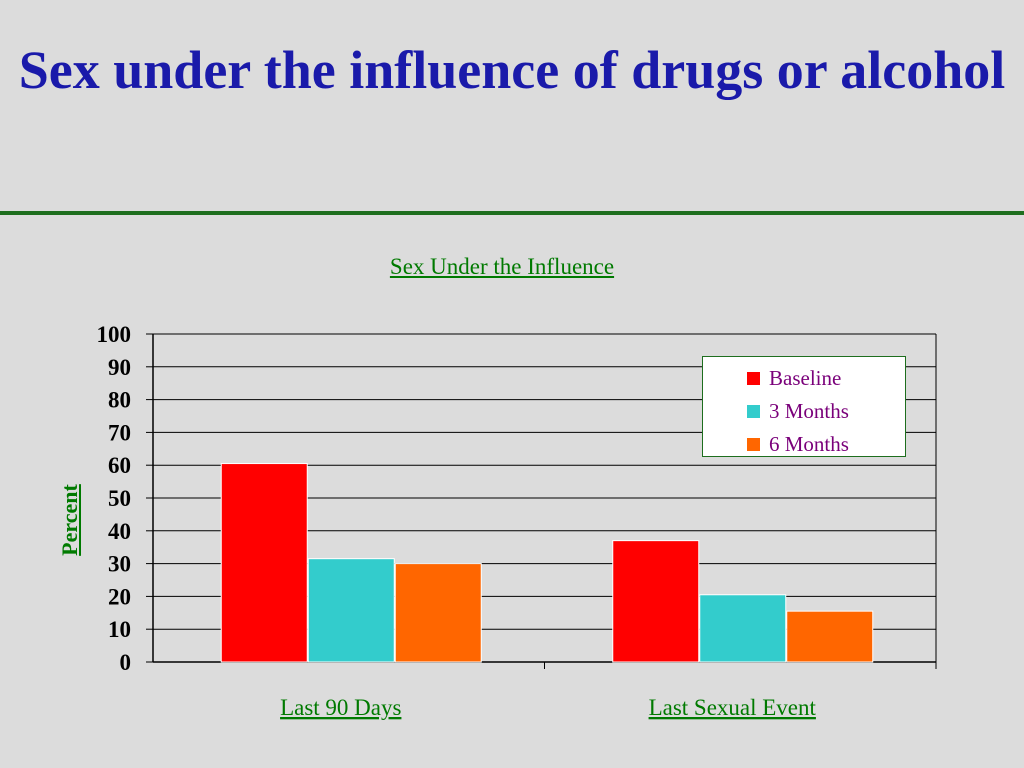 This screenshot has height=768, width=1024. What do you see at coordinates (753, 411) in the screenshot?
I see `legend-swatch-3-months` at bounding box center [753, 411].